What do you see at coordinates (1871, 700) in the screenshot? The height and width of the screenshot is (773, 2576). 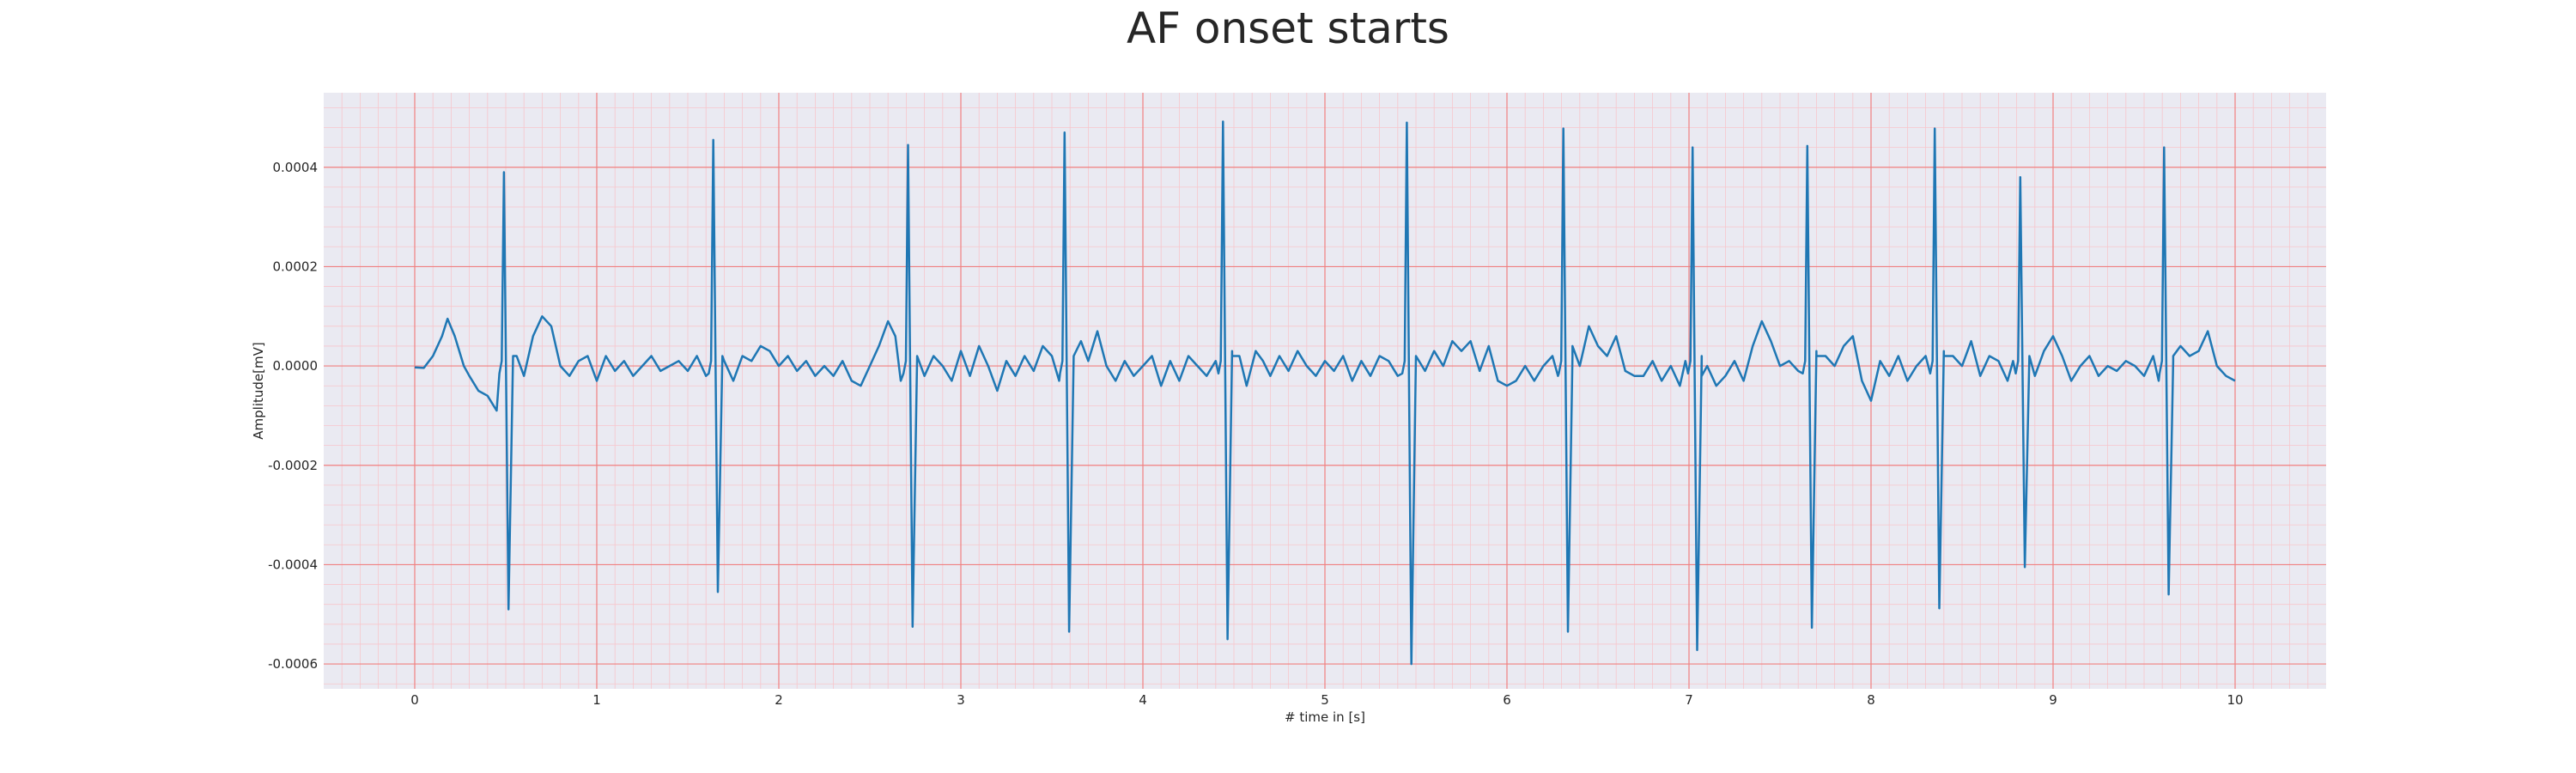 I see `x-tick-label: 8` at bounding box center [1871, 700].